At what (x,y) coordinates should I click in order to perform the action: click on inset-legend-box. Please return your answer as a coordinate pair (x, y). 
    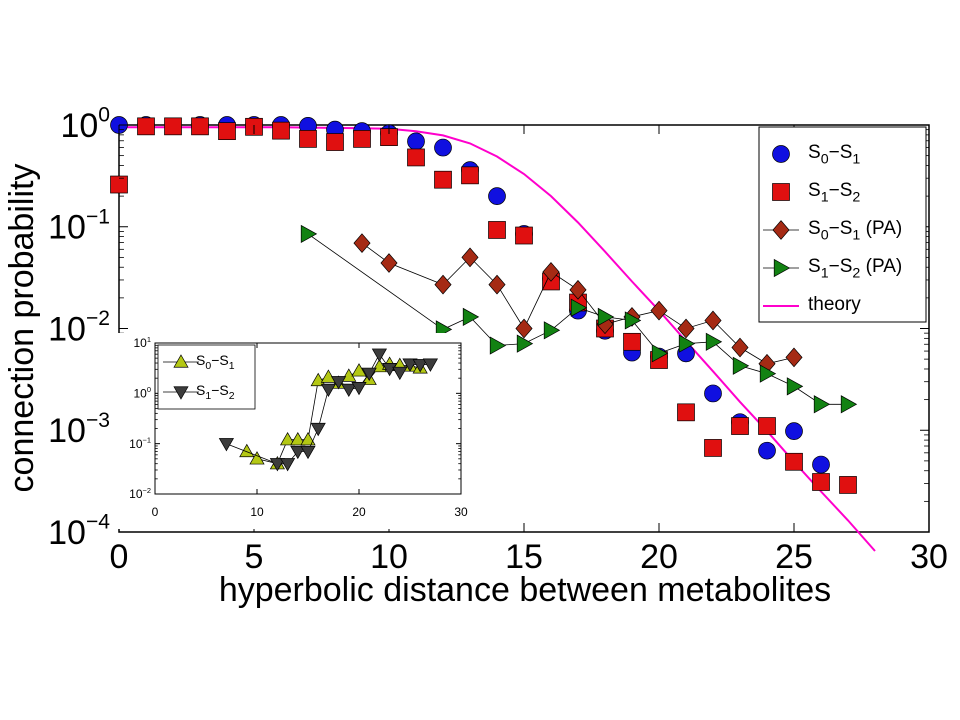
    Looking at the image, I should click on (206, 377).